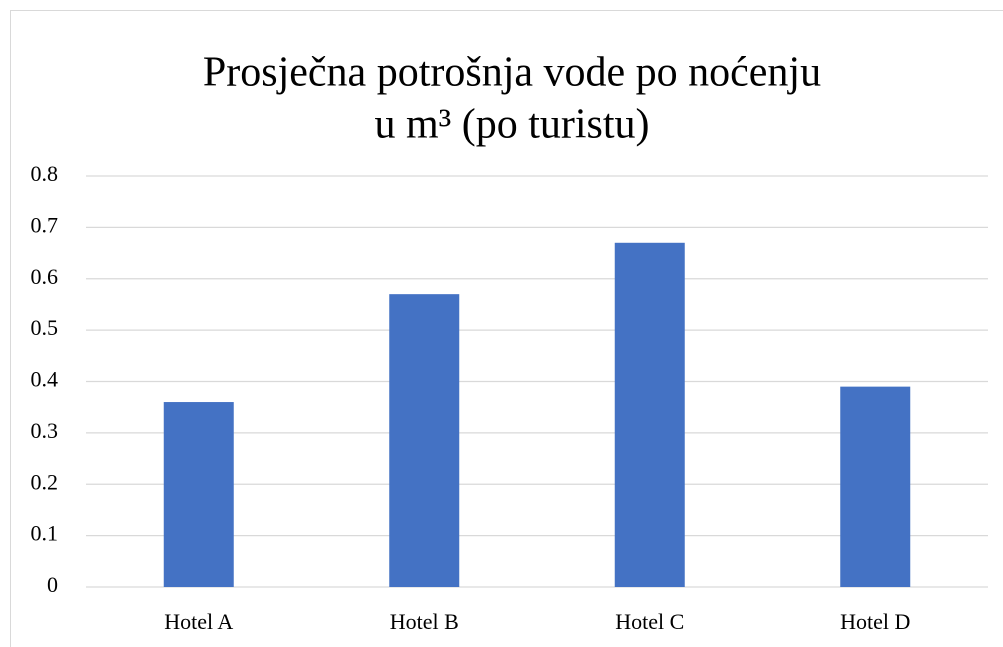 The image size is (1003, 647). What do you see at coordinates (875, 621) in the screenshot?
I see `x-tick-label: Hotel D` at bounding box center [875, 621].